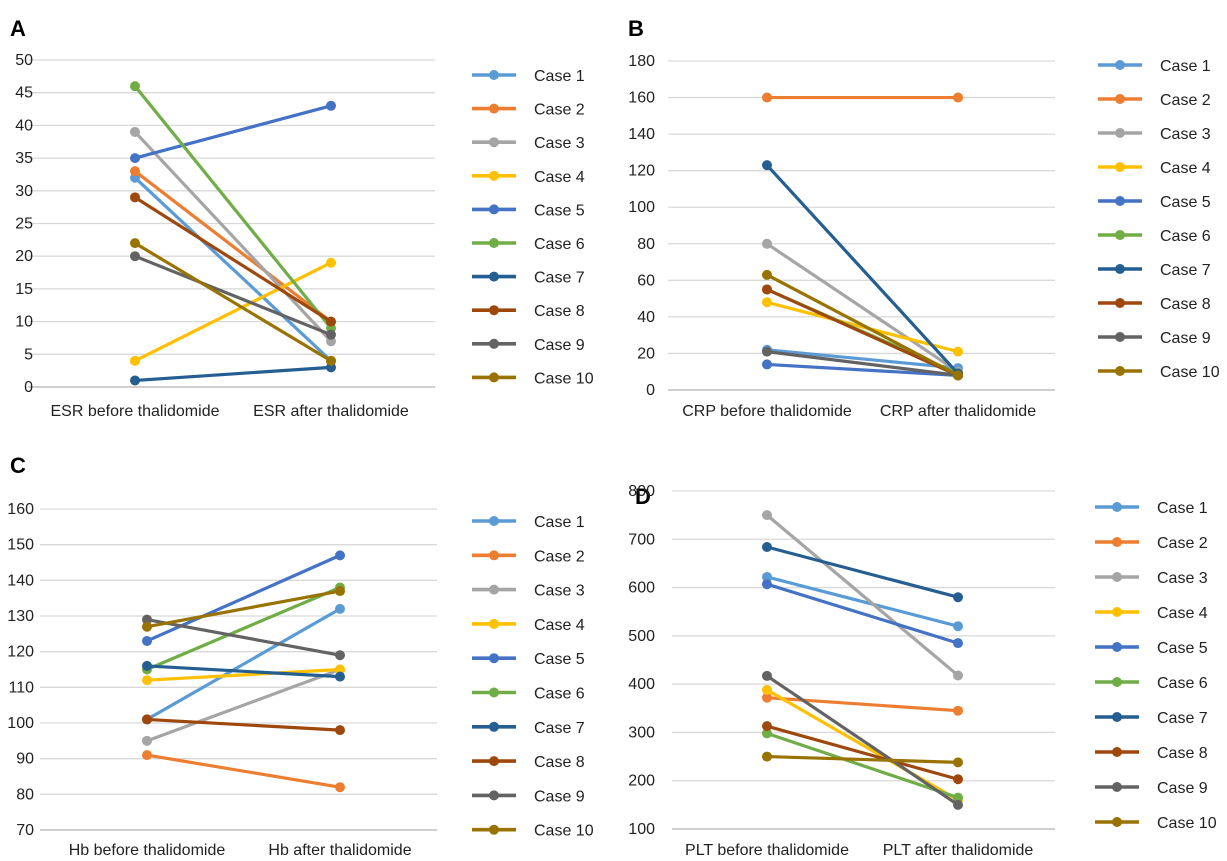 This screenshot has height=861, width=1227. Describe the element at coordinates (646, 280) in the screenshot. I see `y-tick-label: 60` at that location.